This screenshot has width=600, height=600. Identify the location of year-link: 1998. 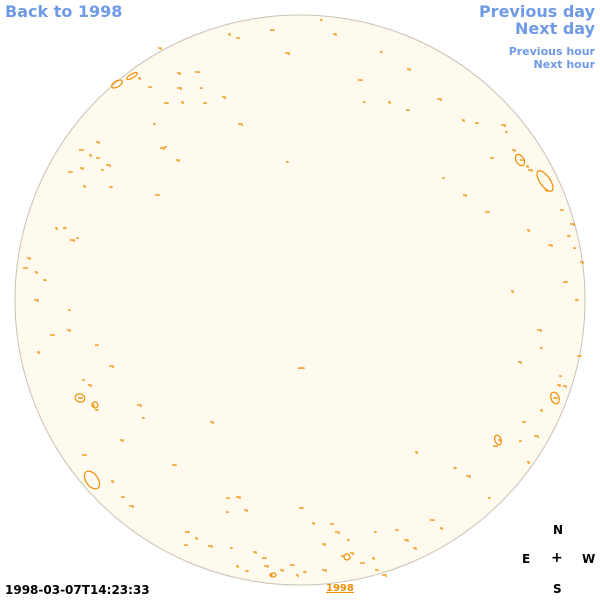
(340, 588).